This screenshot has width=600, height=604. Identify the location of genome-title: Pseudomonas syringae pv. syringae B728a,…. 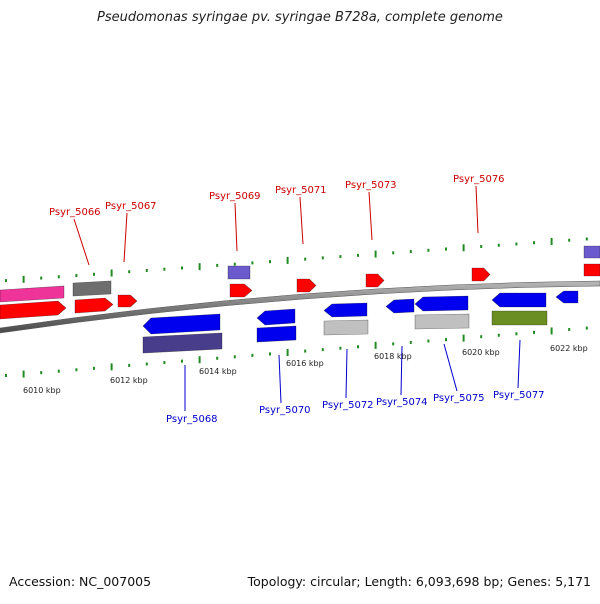
(300, 17).